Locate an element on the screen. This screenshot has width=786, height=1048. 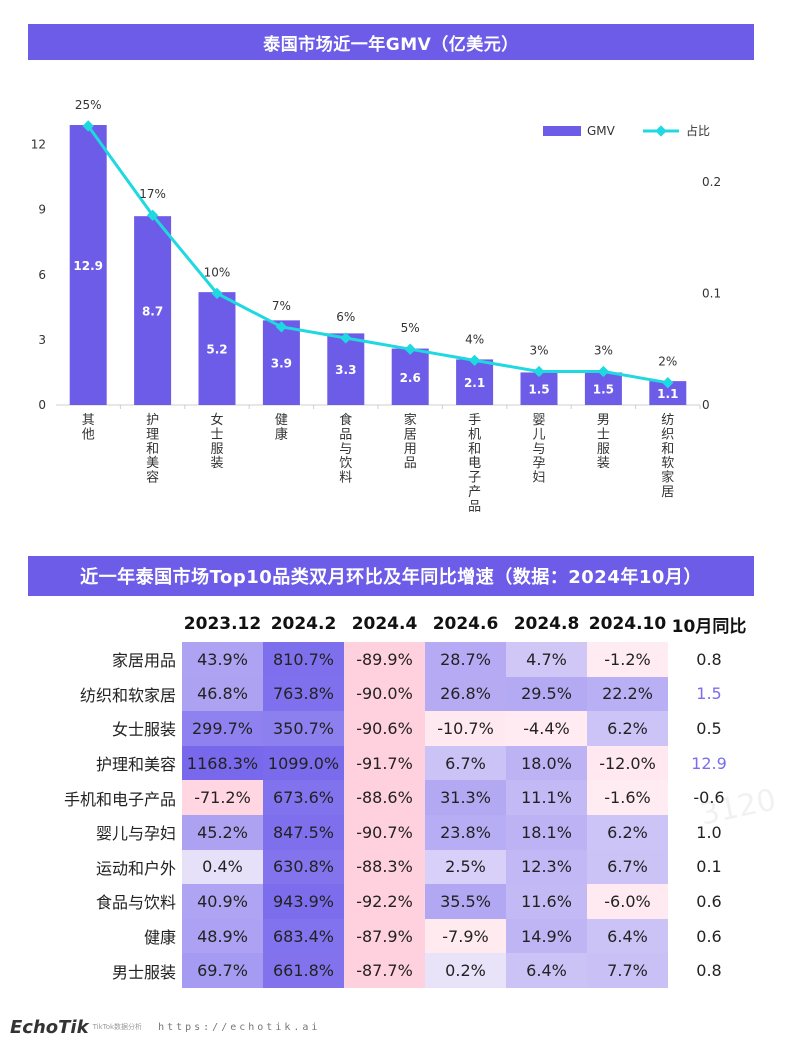
growth-cell: -10.7% is located at coordinates (465, 728).